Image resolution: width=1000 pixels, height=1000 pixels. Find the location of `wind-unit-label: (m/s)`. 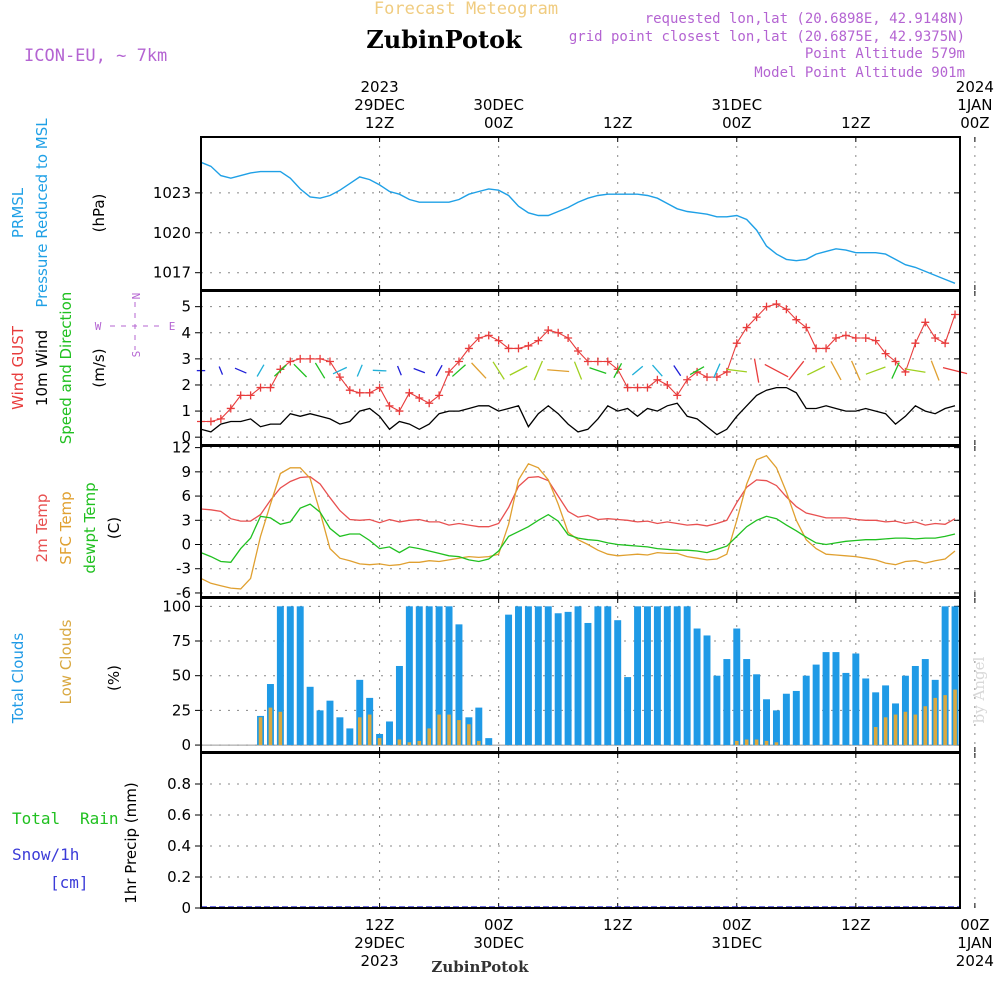

wind-unit-label: (m/s) is located at coordinates (99, 367).